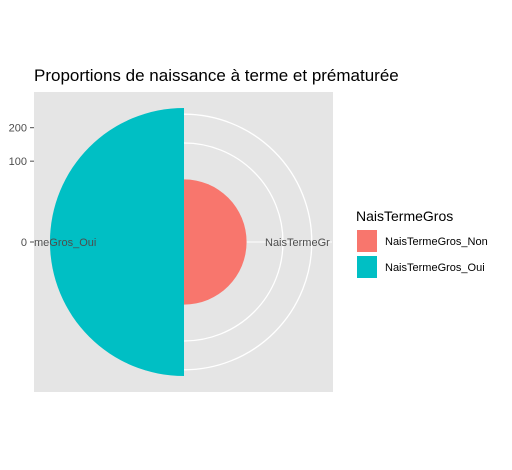 The width and height of the screenshot is (512, 470). I want to click on bar-naistermegros-non, so click(215, 242).